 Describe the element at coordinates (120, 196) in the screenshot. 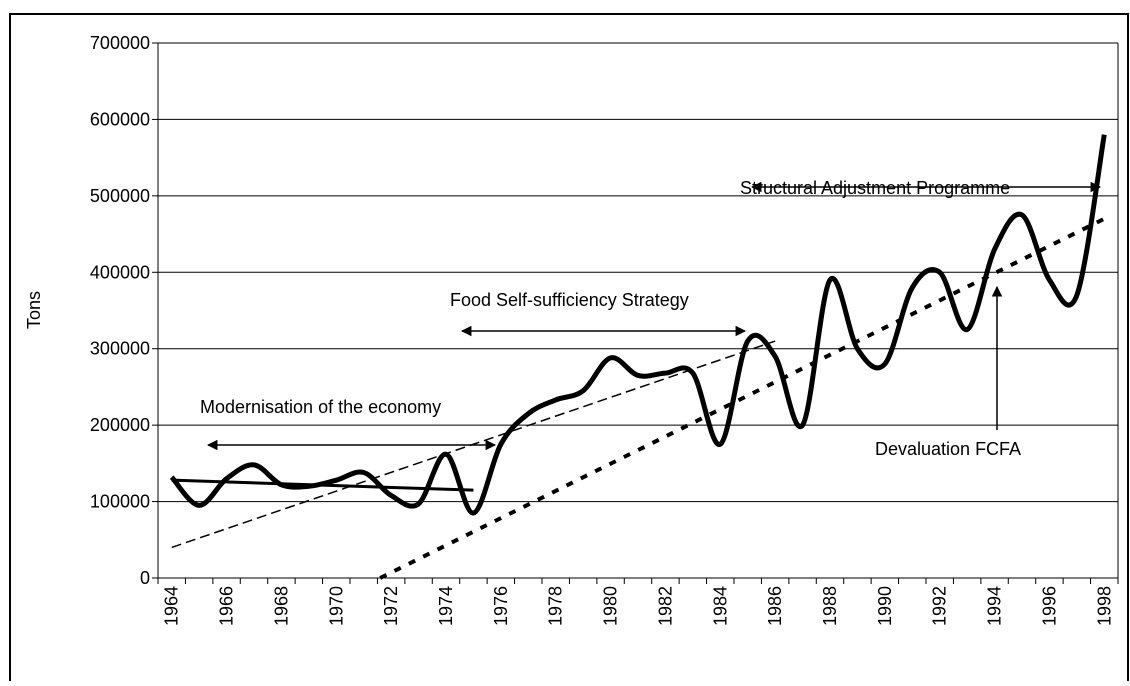

I see `y-tick-label: 500000` at that location.